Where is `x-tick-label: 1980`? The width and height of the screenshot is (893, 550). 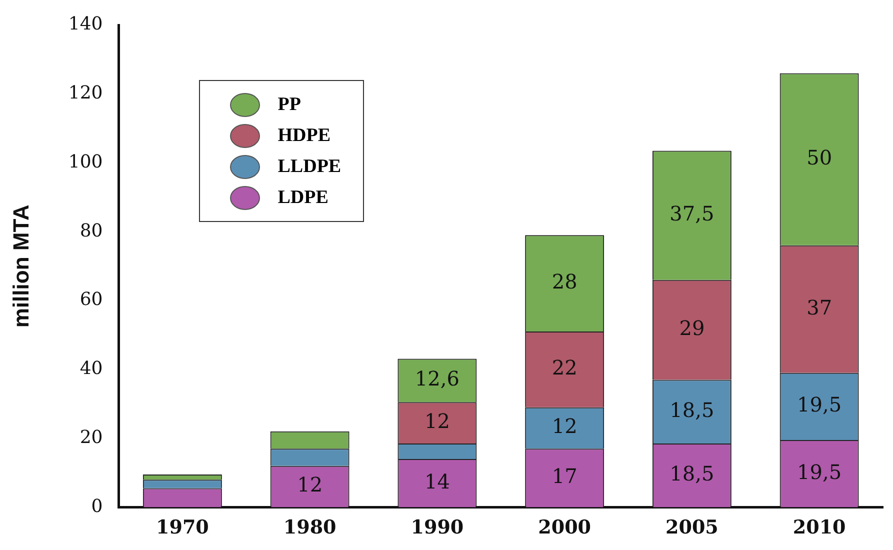
x-tick-label: 1980 is located at coordinates (309, 527).